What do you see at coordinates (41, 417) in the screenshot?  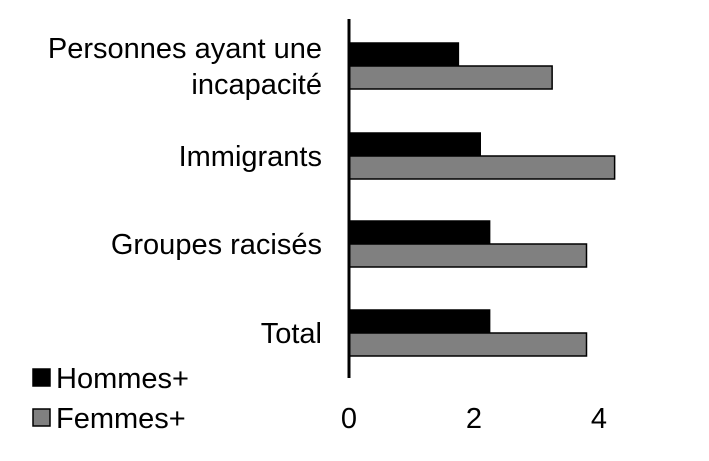 I see `legend-swatch-femmes` at bounding box center [41, 417].